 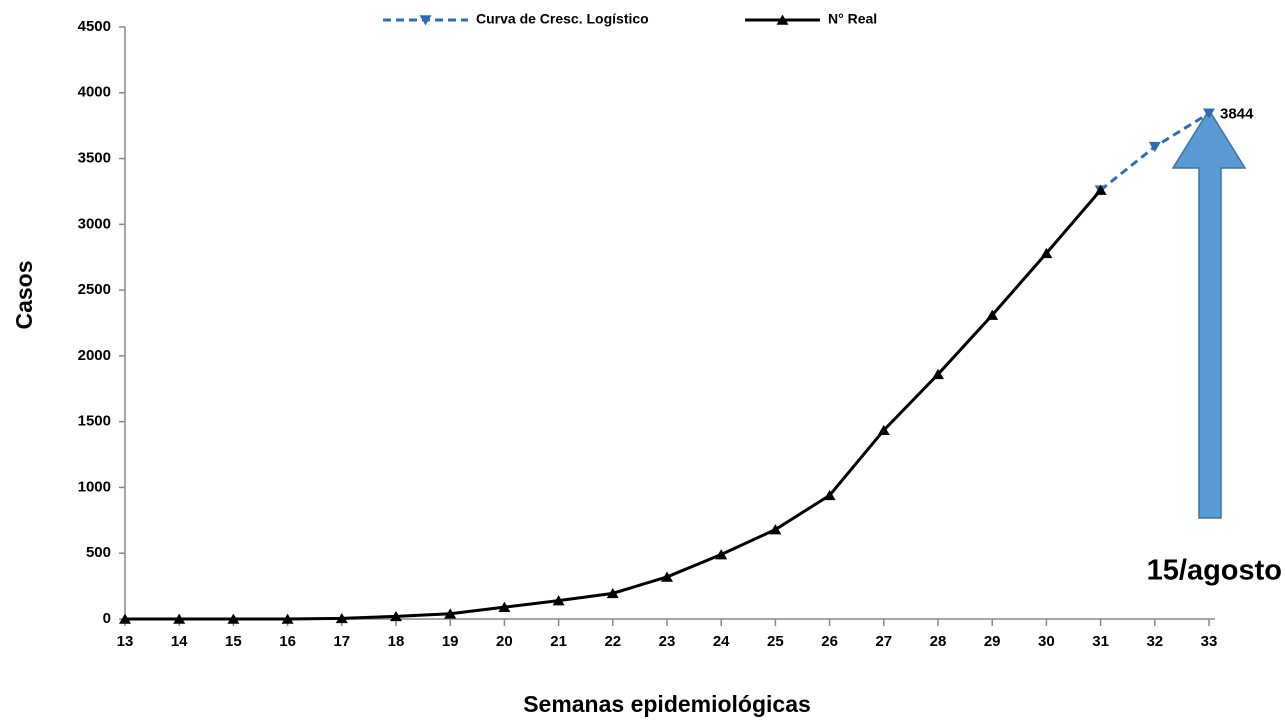 I want to click on x-tick-label: 29, so click(x=992, y=641).